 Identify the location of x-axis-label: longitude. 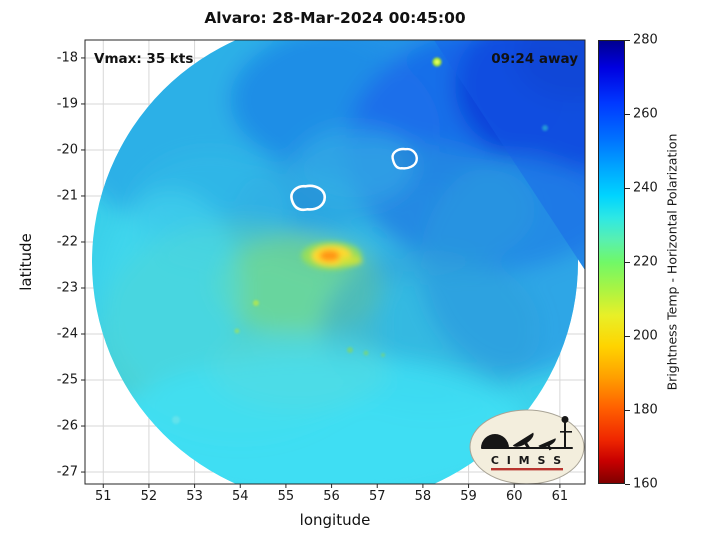
(335, 520).